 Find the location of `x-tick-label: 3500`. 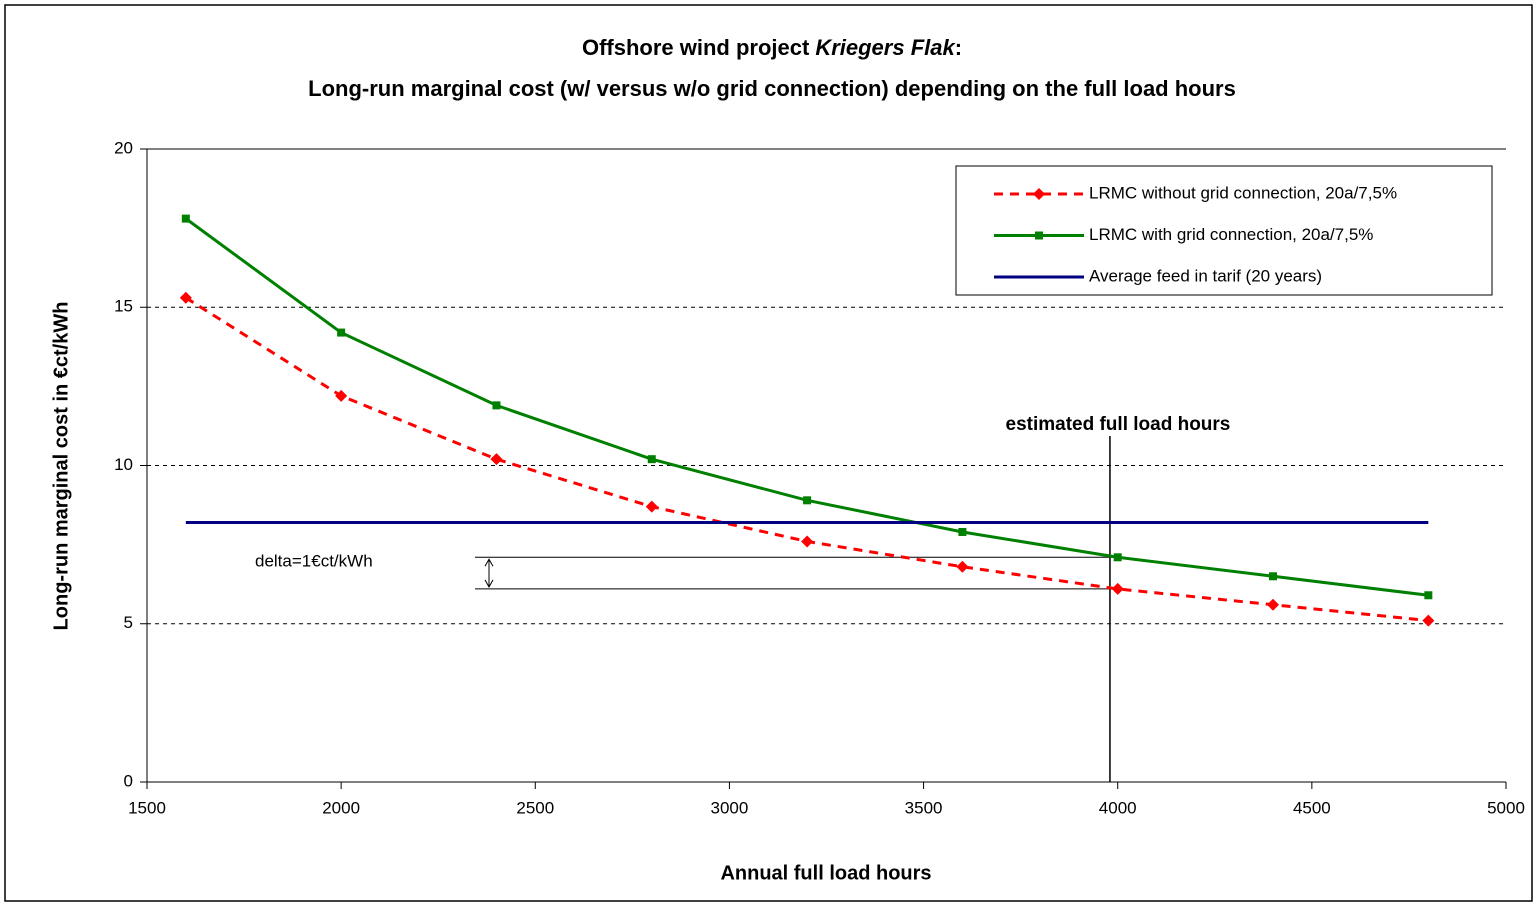

x-tick-label: 3500 is located at coordinates (924, 807).